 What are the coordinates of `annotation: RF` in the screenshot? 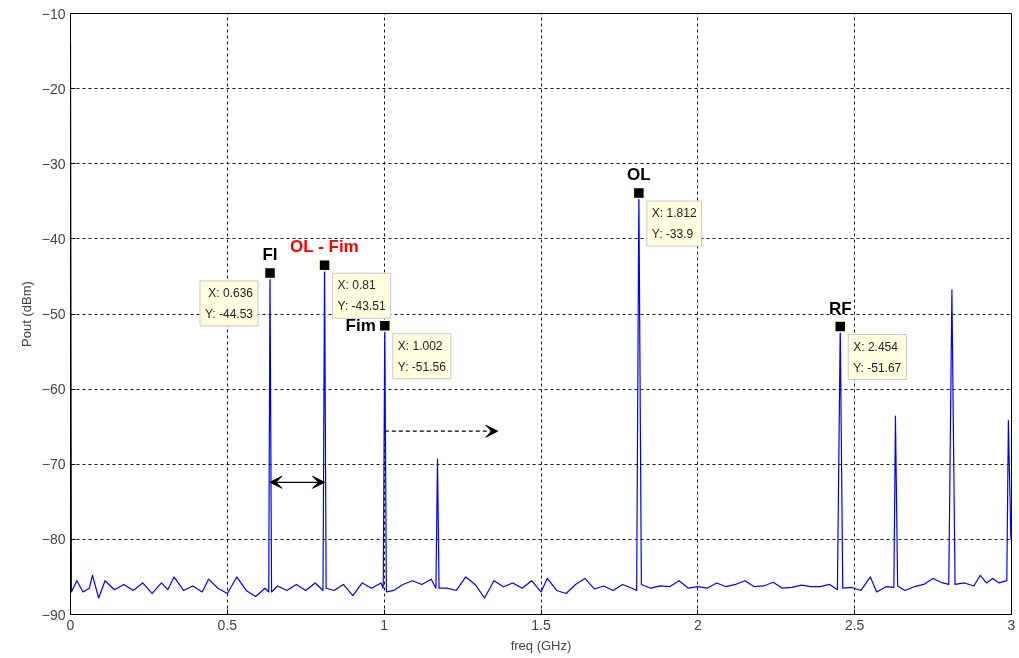 It's located at (840, 308).